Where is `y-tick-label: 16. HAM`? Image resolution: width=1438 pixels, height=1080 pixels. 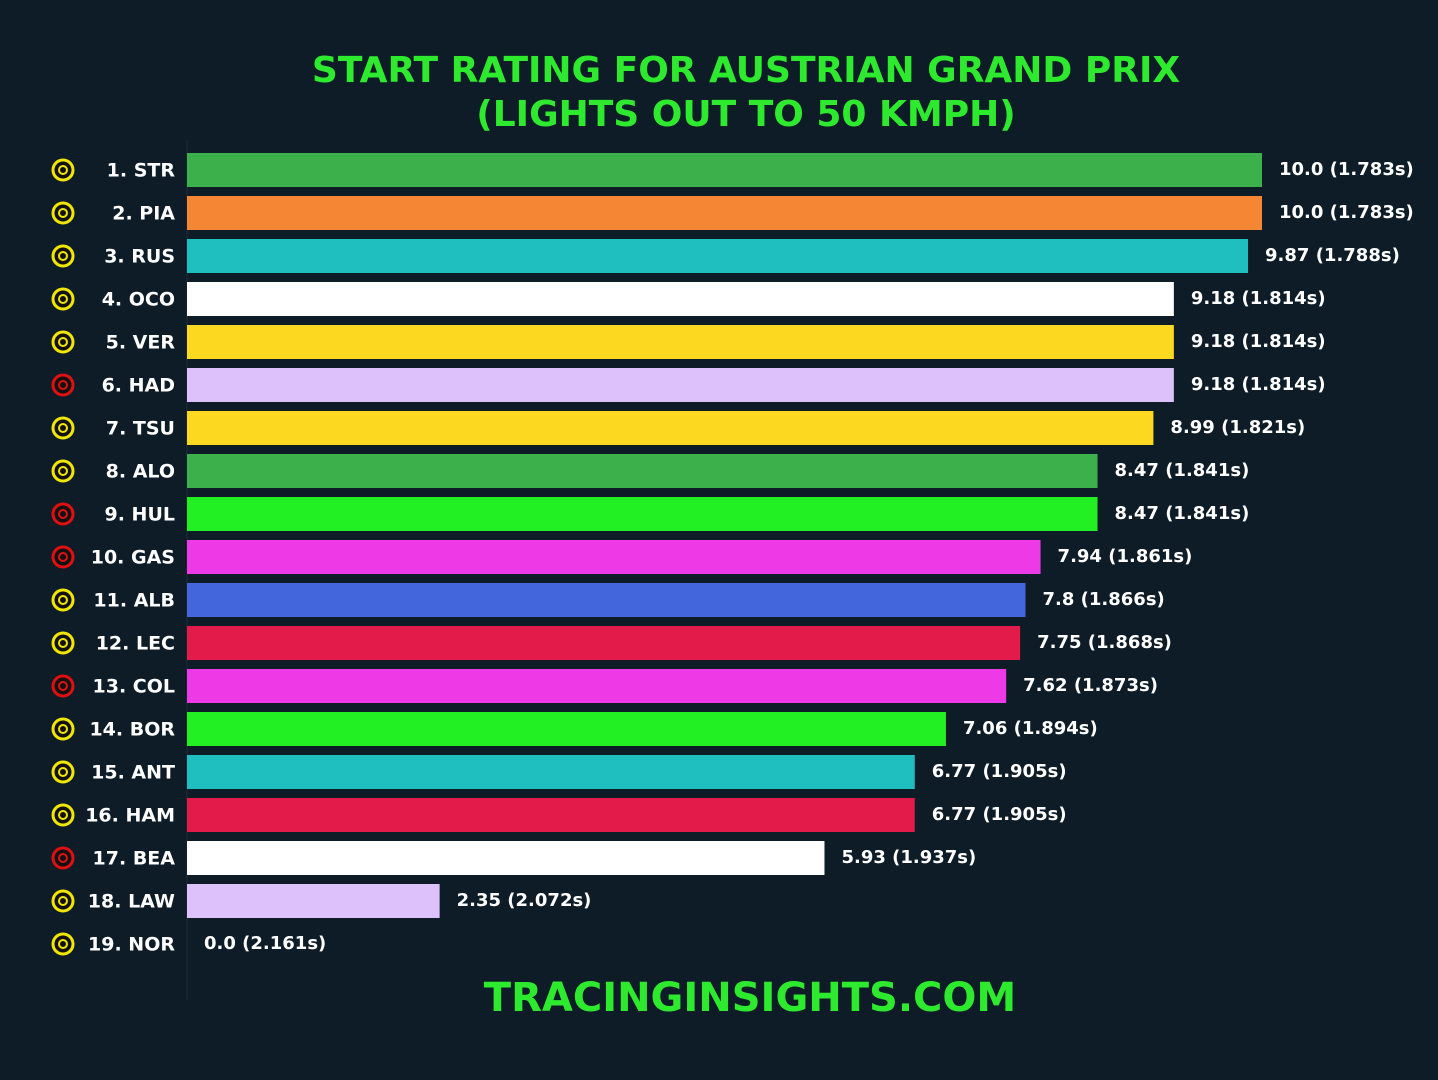 y-tick-label: 16. HAM is located at coordinates (130, 816).